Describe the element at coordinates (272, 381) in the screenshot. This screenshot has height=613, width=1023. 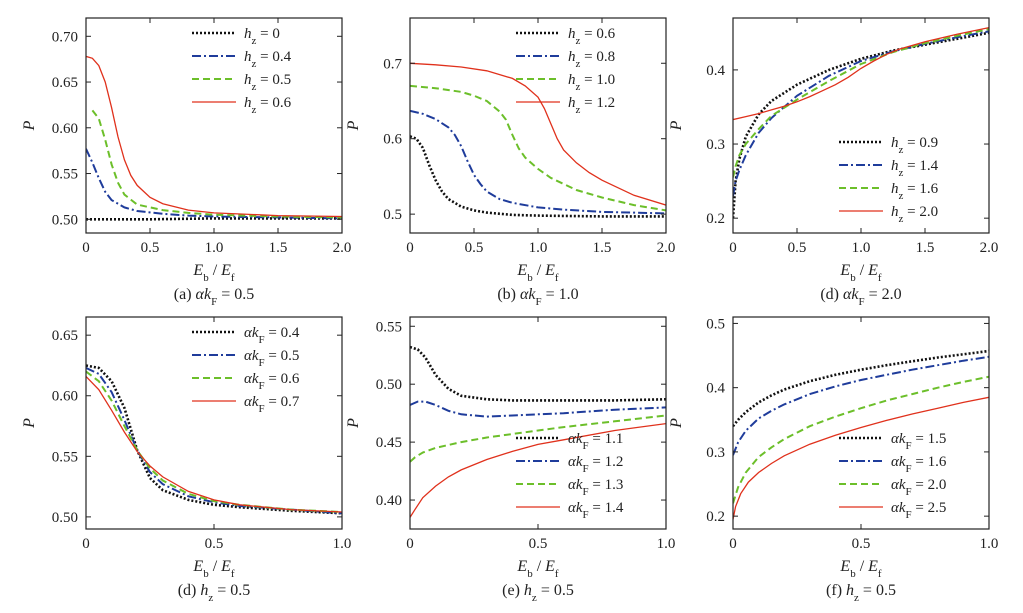
I see `legend-label-kf-0-6: αkF = 0.6` at that location.